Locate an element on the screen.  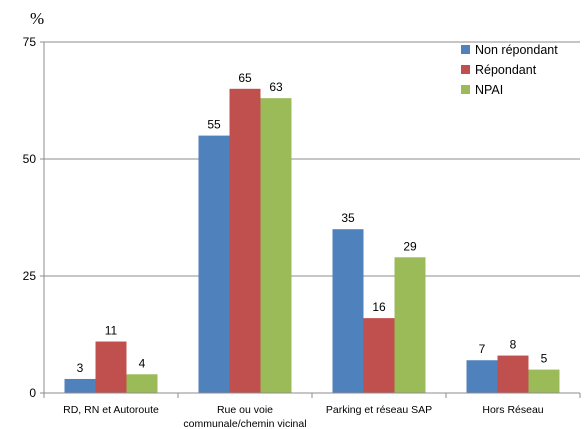
data-label: 63 is located at coordinates (276, 87).